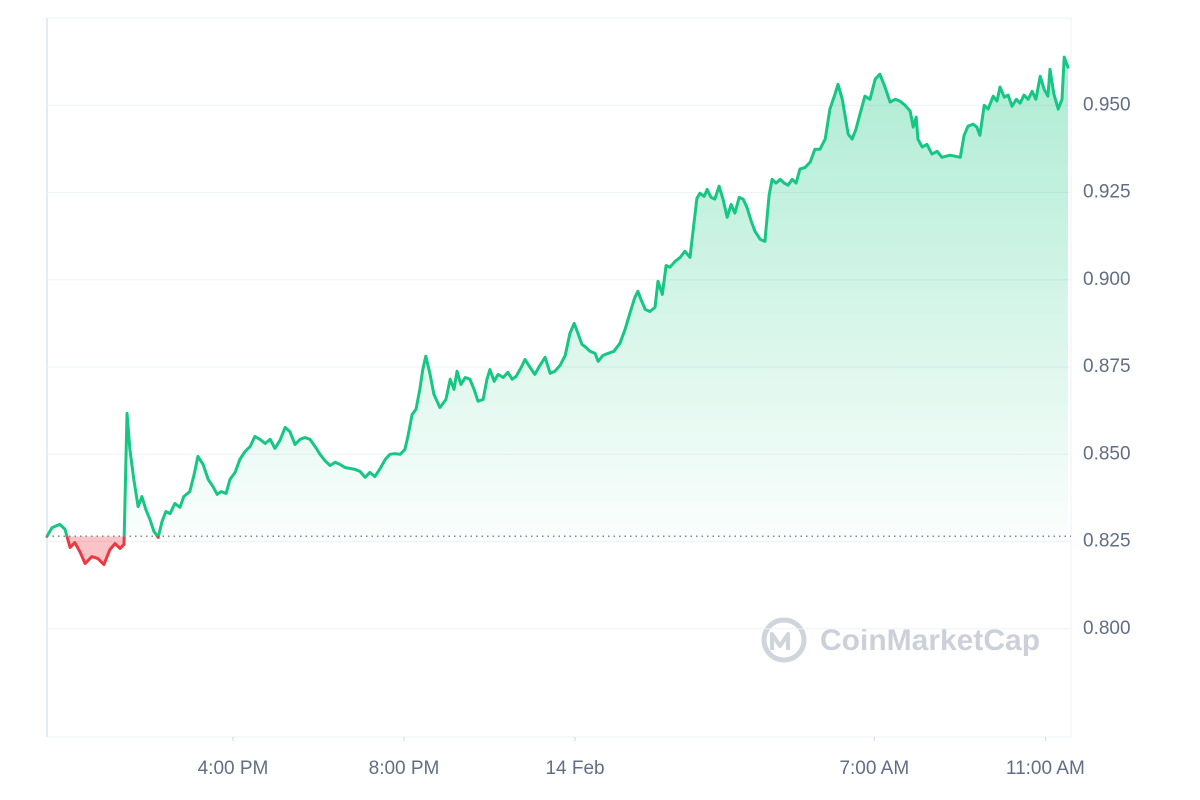 Image resolution: width=1200 pixels, height=800 pixels. What do you see at coordinates (1107, 628) in the screenshot?
I see `y-tick-label: 0.800` at bounding box center [1107, 628].